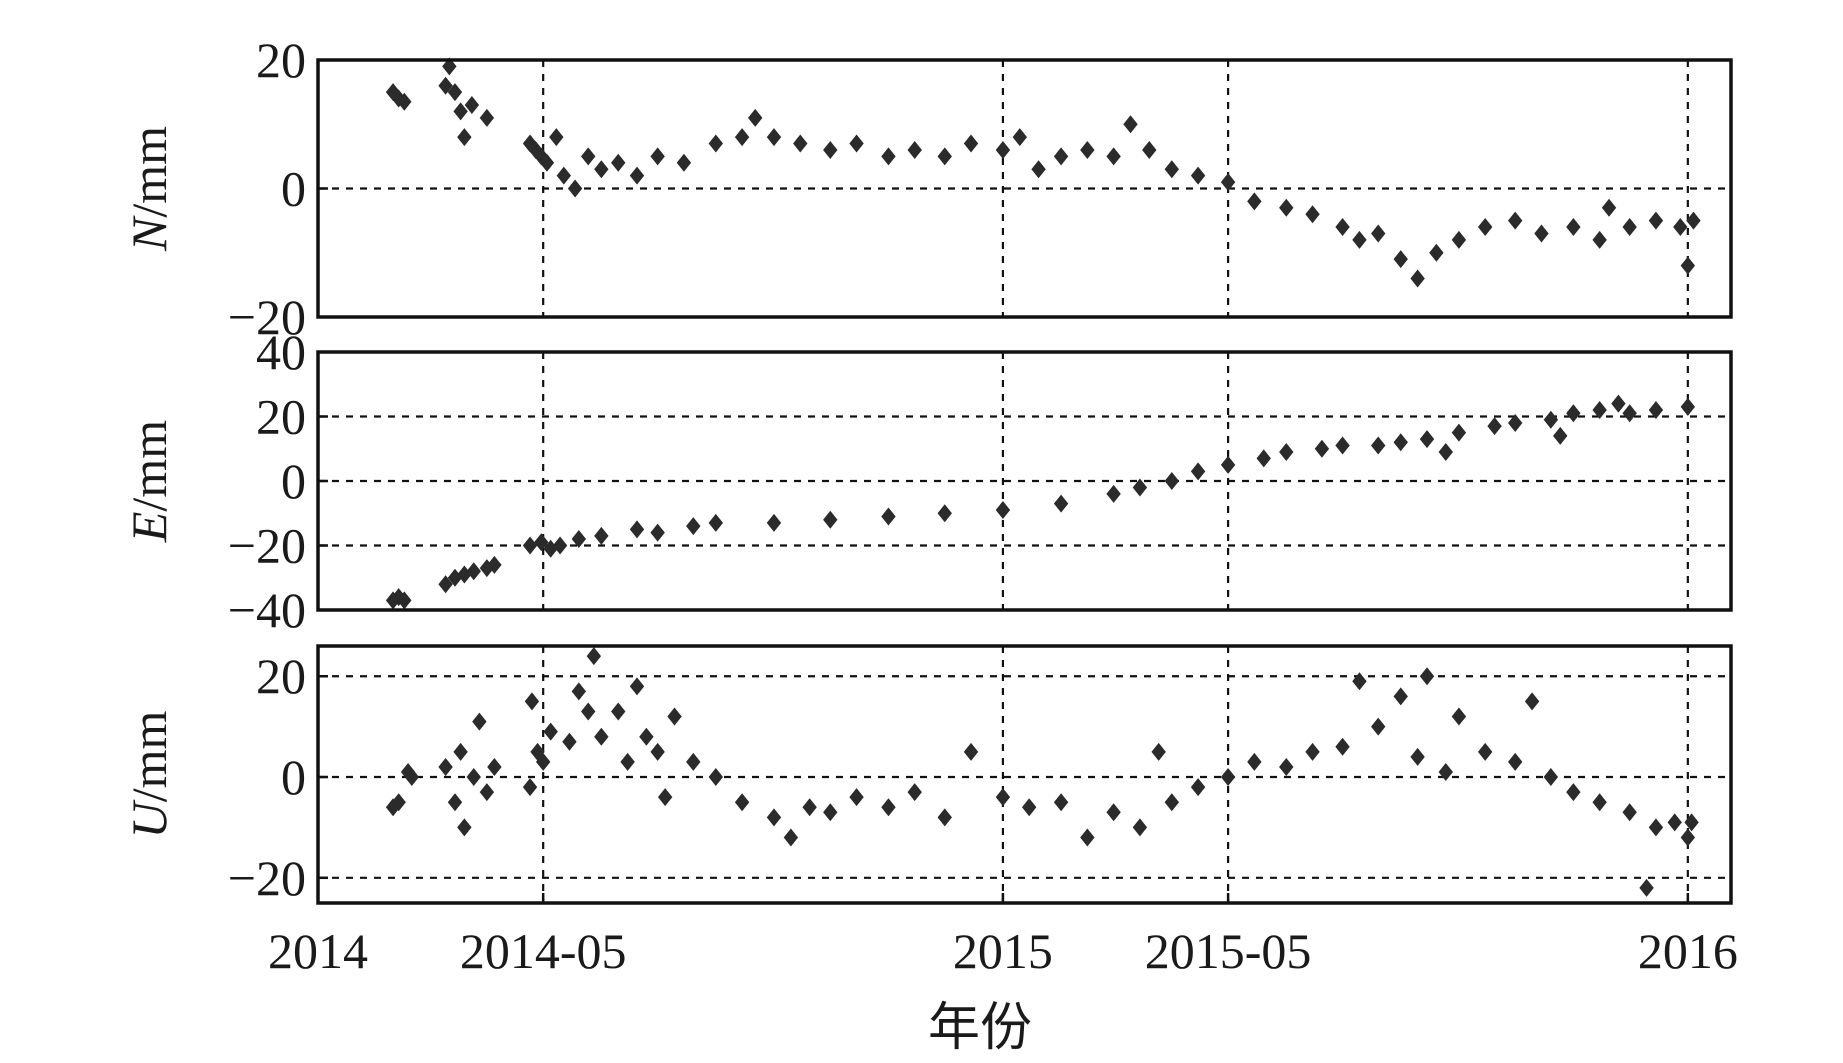 This screenshot has height=1063, width=1843. What do you see at coordinates (293, 481) in the screenshot?
I see `y-tick-label: 0` at bounding box center [293, 481].